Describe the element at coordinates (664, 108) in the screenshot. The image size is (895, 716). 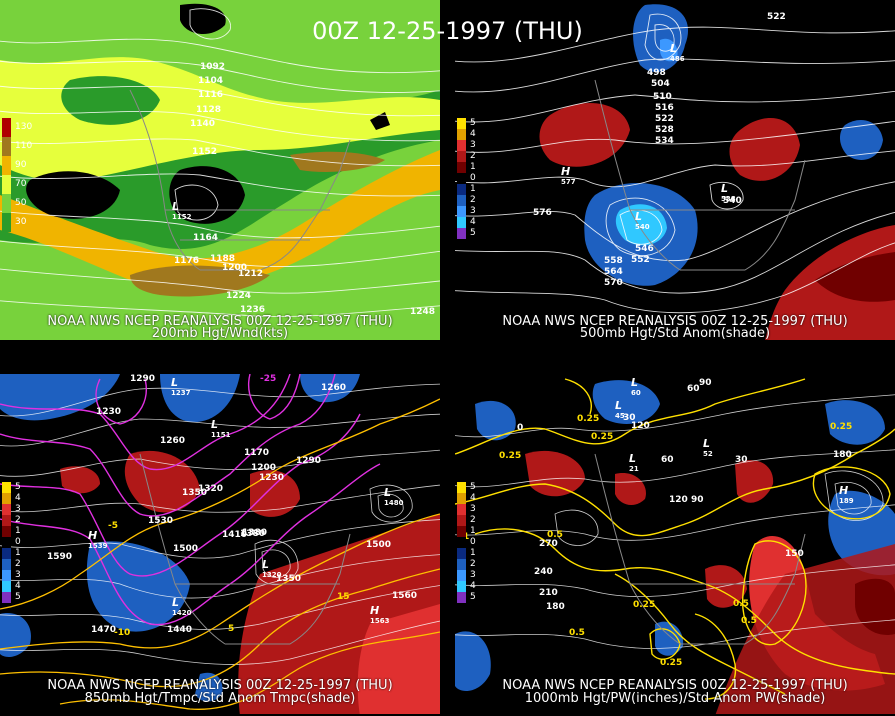
I see `contour-label: 516` at that location.